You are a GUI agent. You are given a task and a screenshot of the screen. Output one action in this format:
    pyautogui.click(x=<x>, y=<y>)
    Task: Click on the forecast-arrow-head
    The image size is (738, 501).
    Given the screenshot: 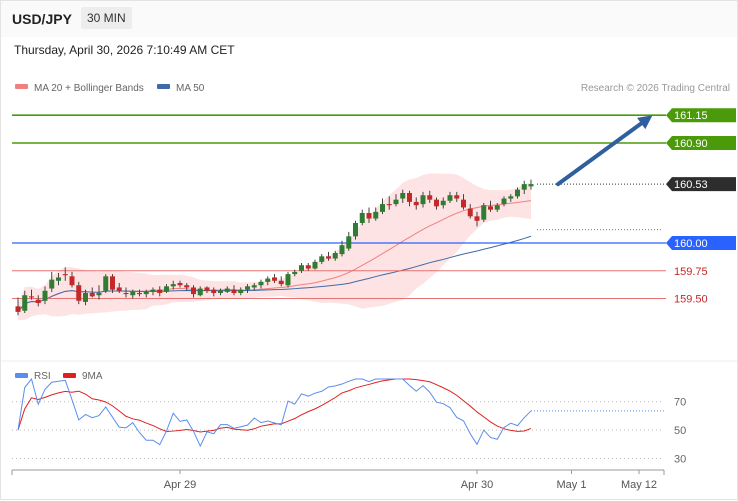 What is the action you would take?
    pyautogui.click(x=645, y=122)
    